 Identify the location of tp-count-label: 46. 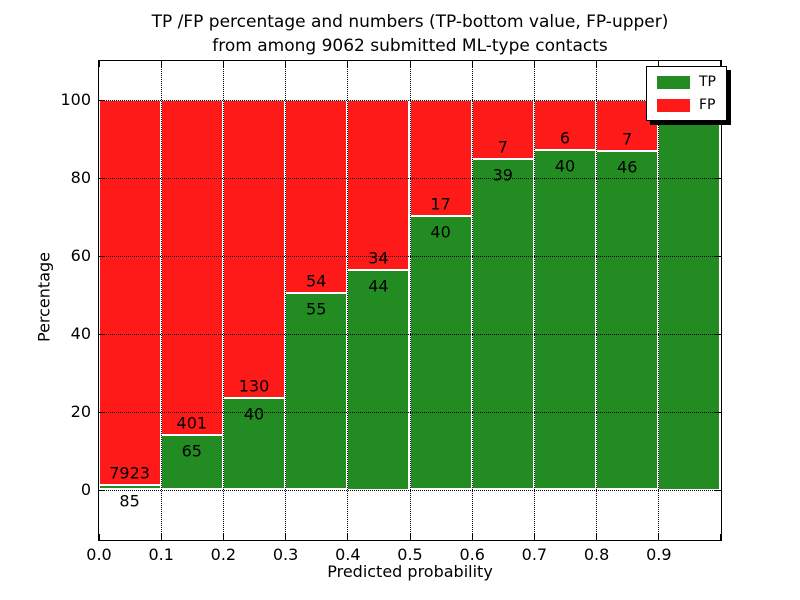
(627, 167).